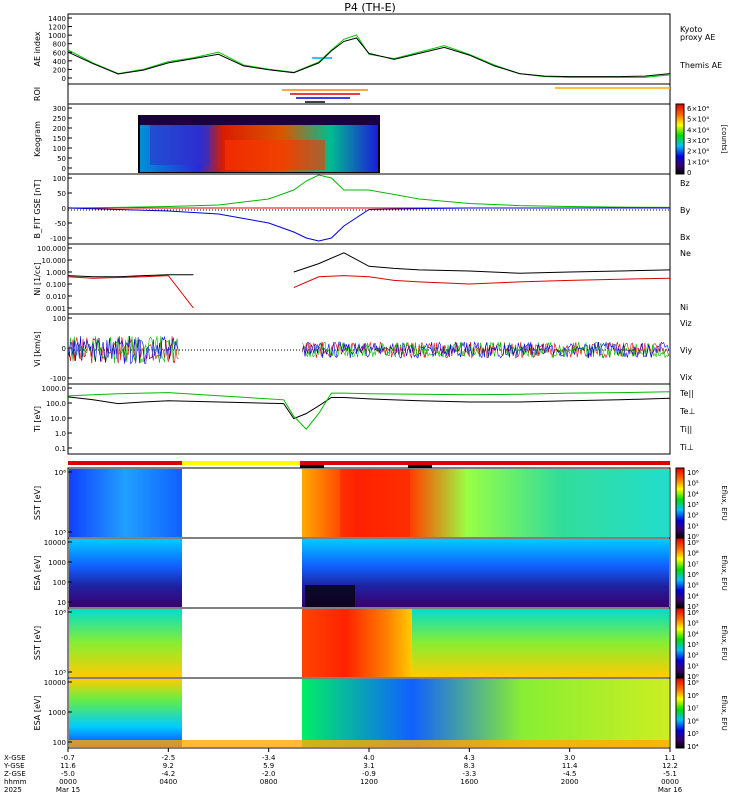 The image size is (750, 800). What do you see at coordinates (686, 323) in the screenshot?
I see `velocity-legend-0: Viz` at bounding box center [686, 323].